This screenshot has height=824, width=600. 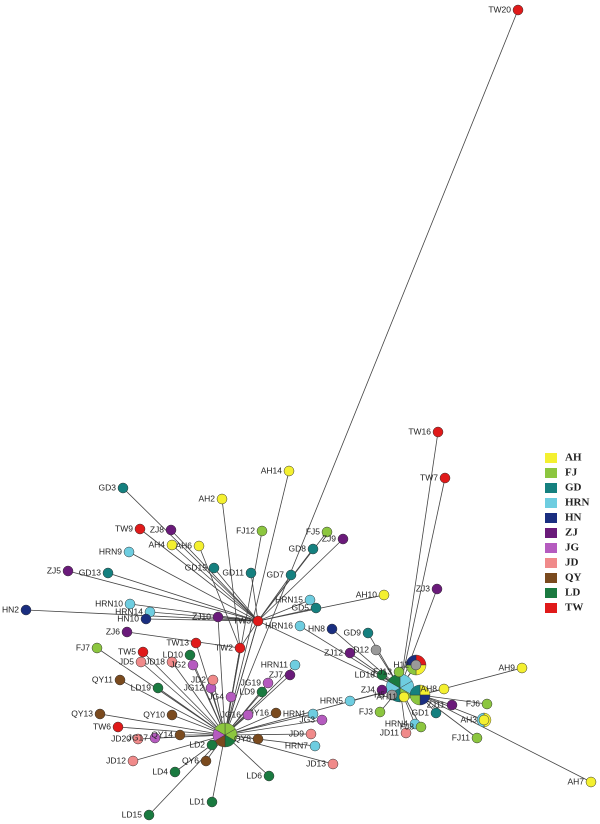 I want to click on legend-label: FJ, so click(x=571, y=473).